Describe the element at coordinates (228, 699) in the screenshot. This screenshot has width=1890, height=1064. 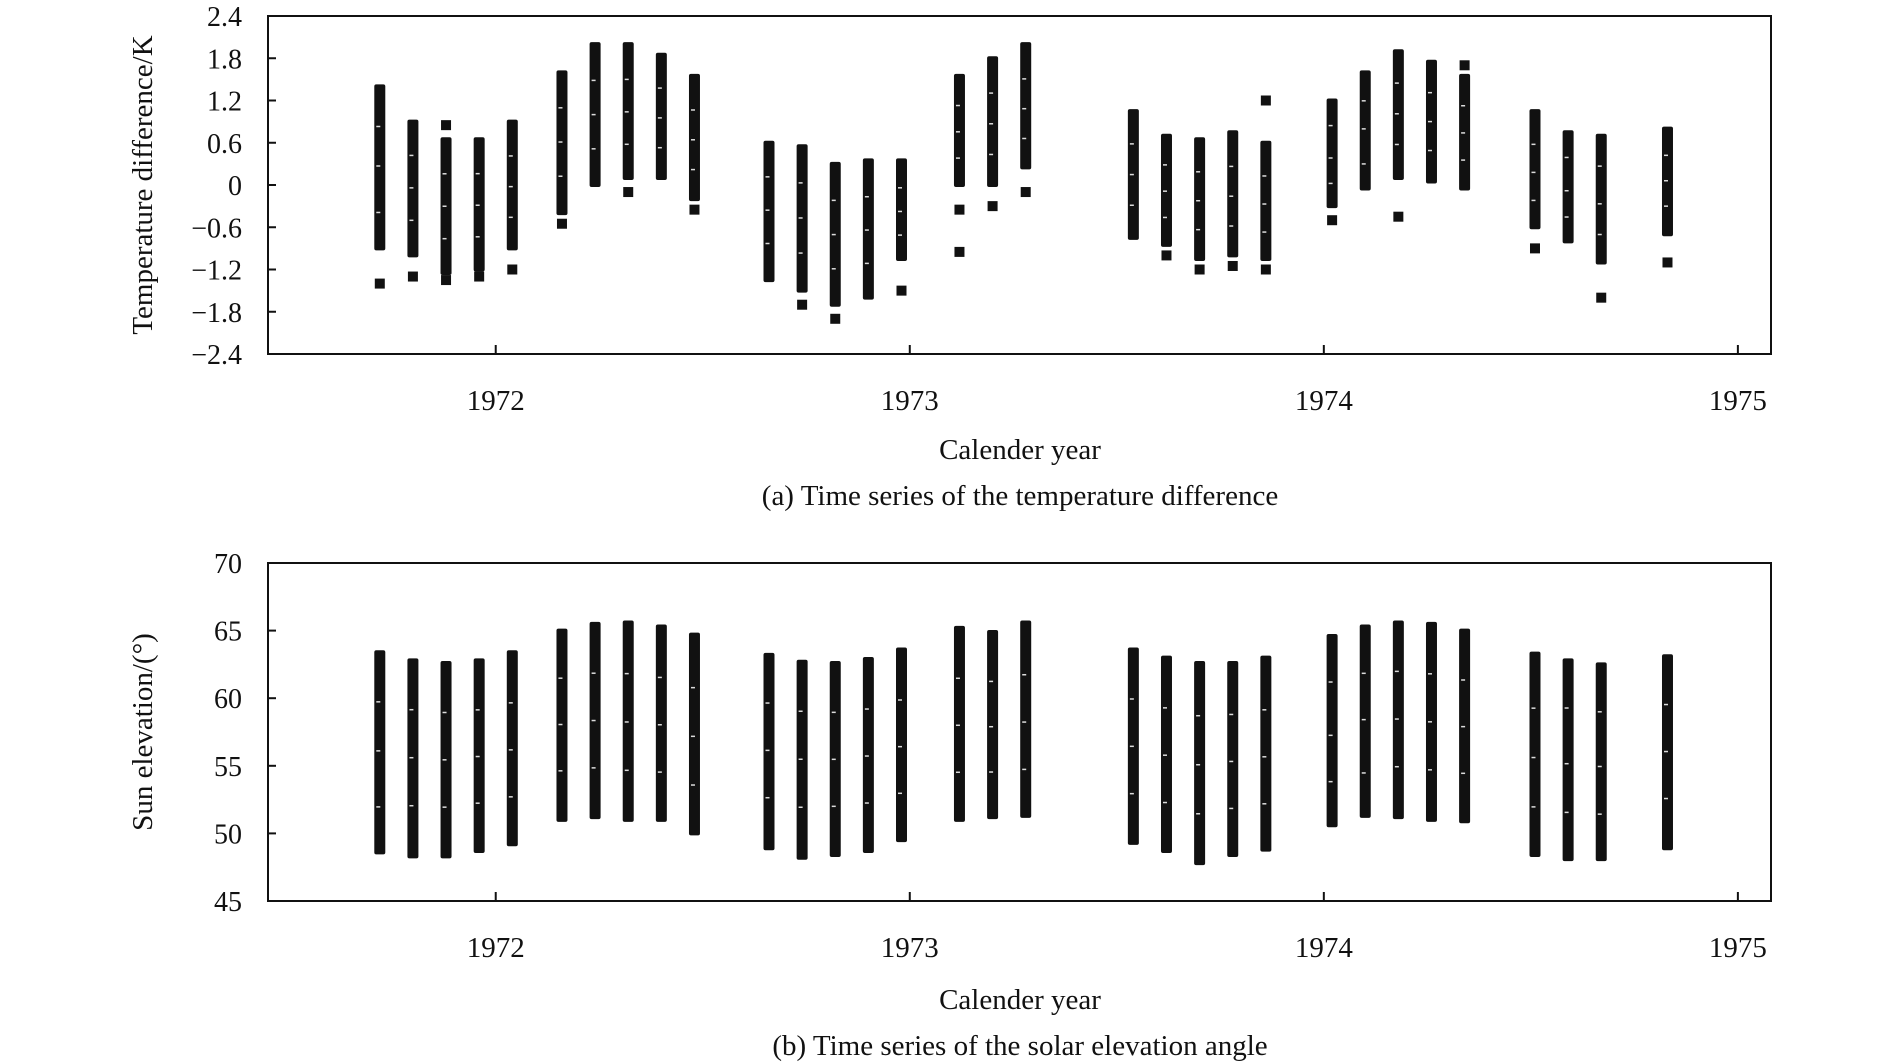
I see `y-tick-label: 60` at that location.